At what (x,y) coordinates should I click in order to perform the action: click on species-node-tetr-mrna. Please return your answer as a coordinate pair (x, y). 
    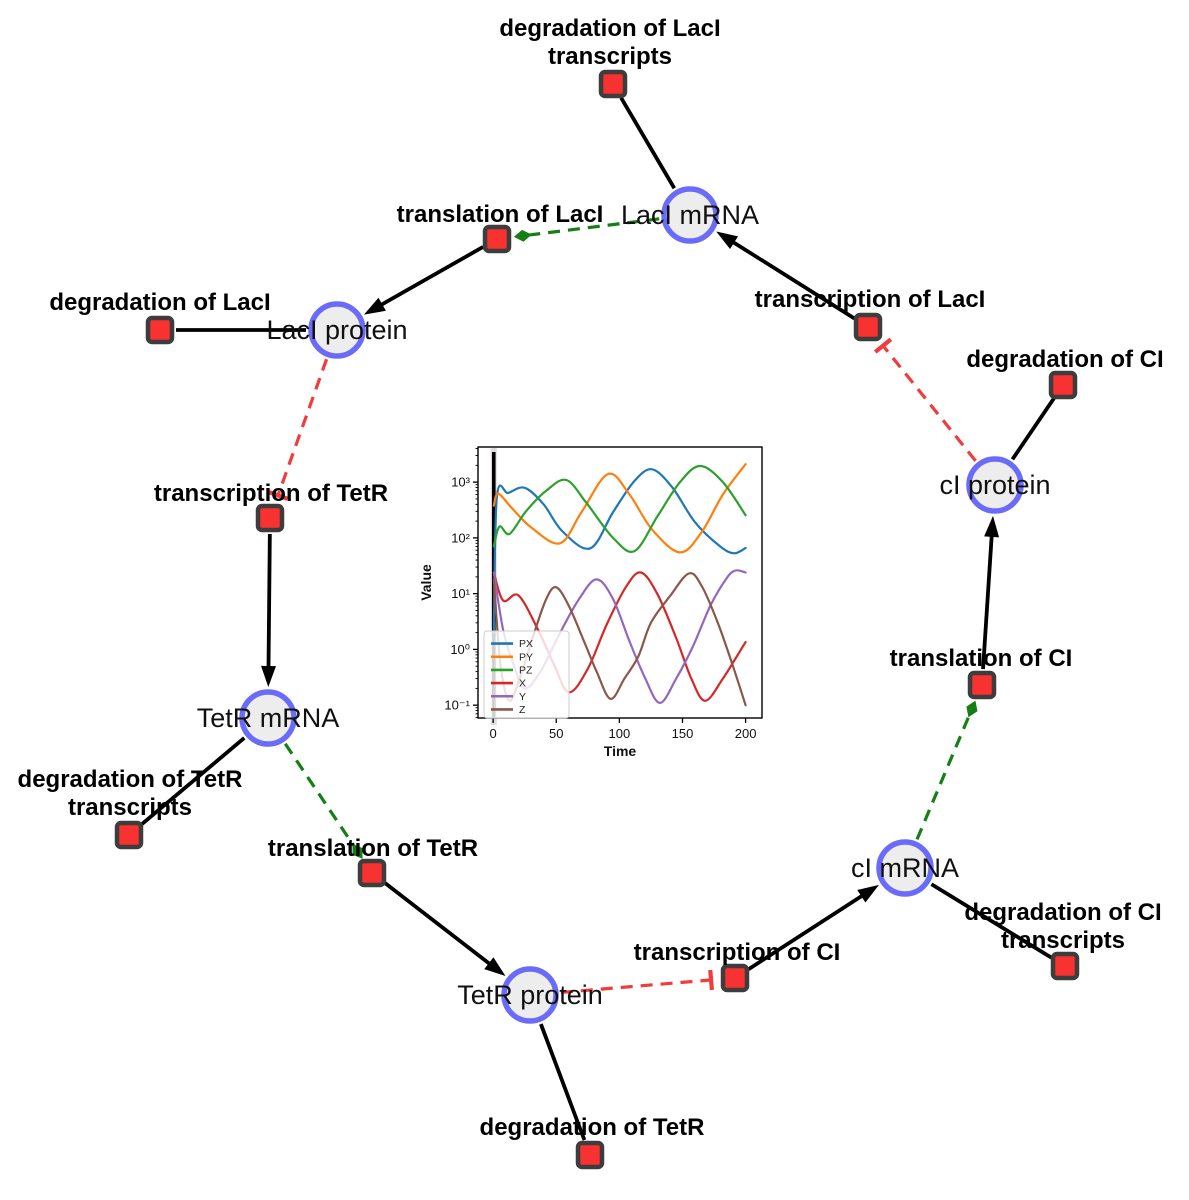
    Looking at the image, I should click on (268, 718).